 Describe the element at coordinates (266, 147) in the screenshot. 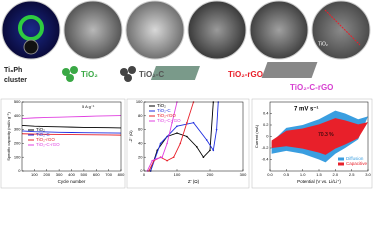

I see `y-tick-label: -0.2` at that location.